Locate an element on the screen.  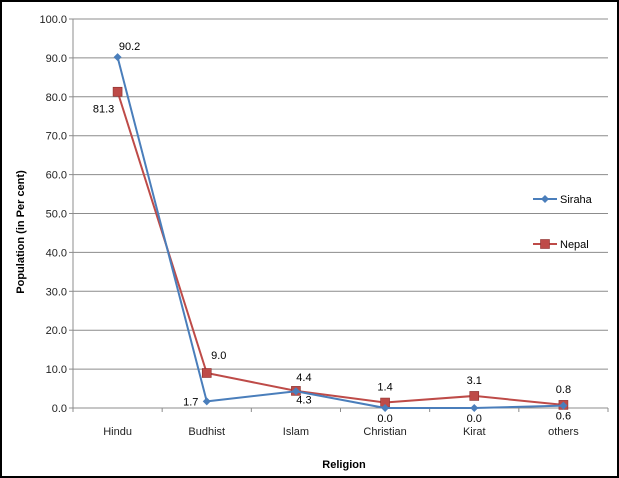
data-label: 4.3 is located at coordinates (303, 400).